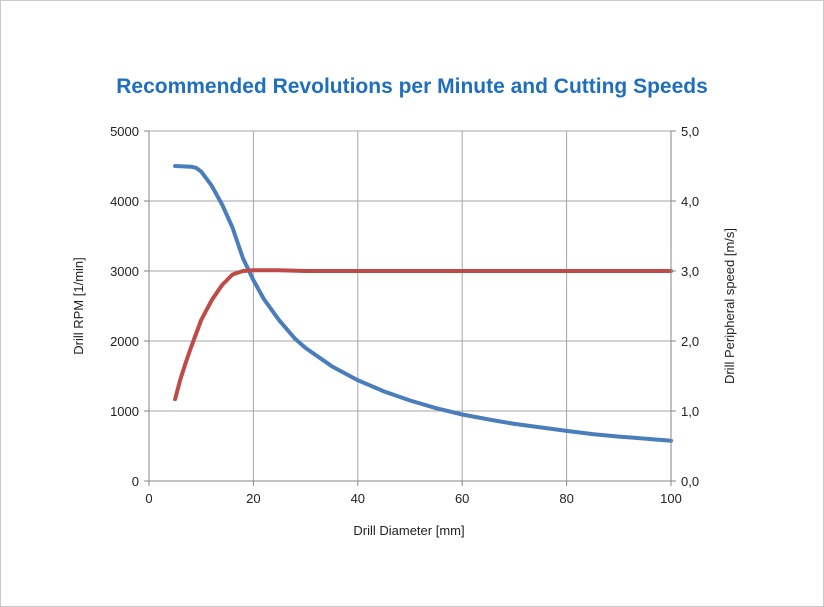  What do you see at coordinates (408, 530) in the screenshot?
I see `x-axis-title: Drill Diameter [mm]` at bounding box center [408, 530].